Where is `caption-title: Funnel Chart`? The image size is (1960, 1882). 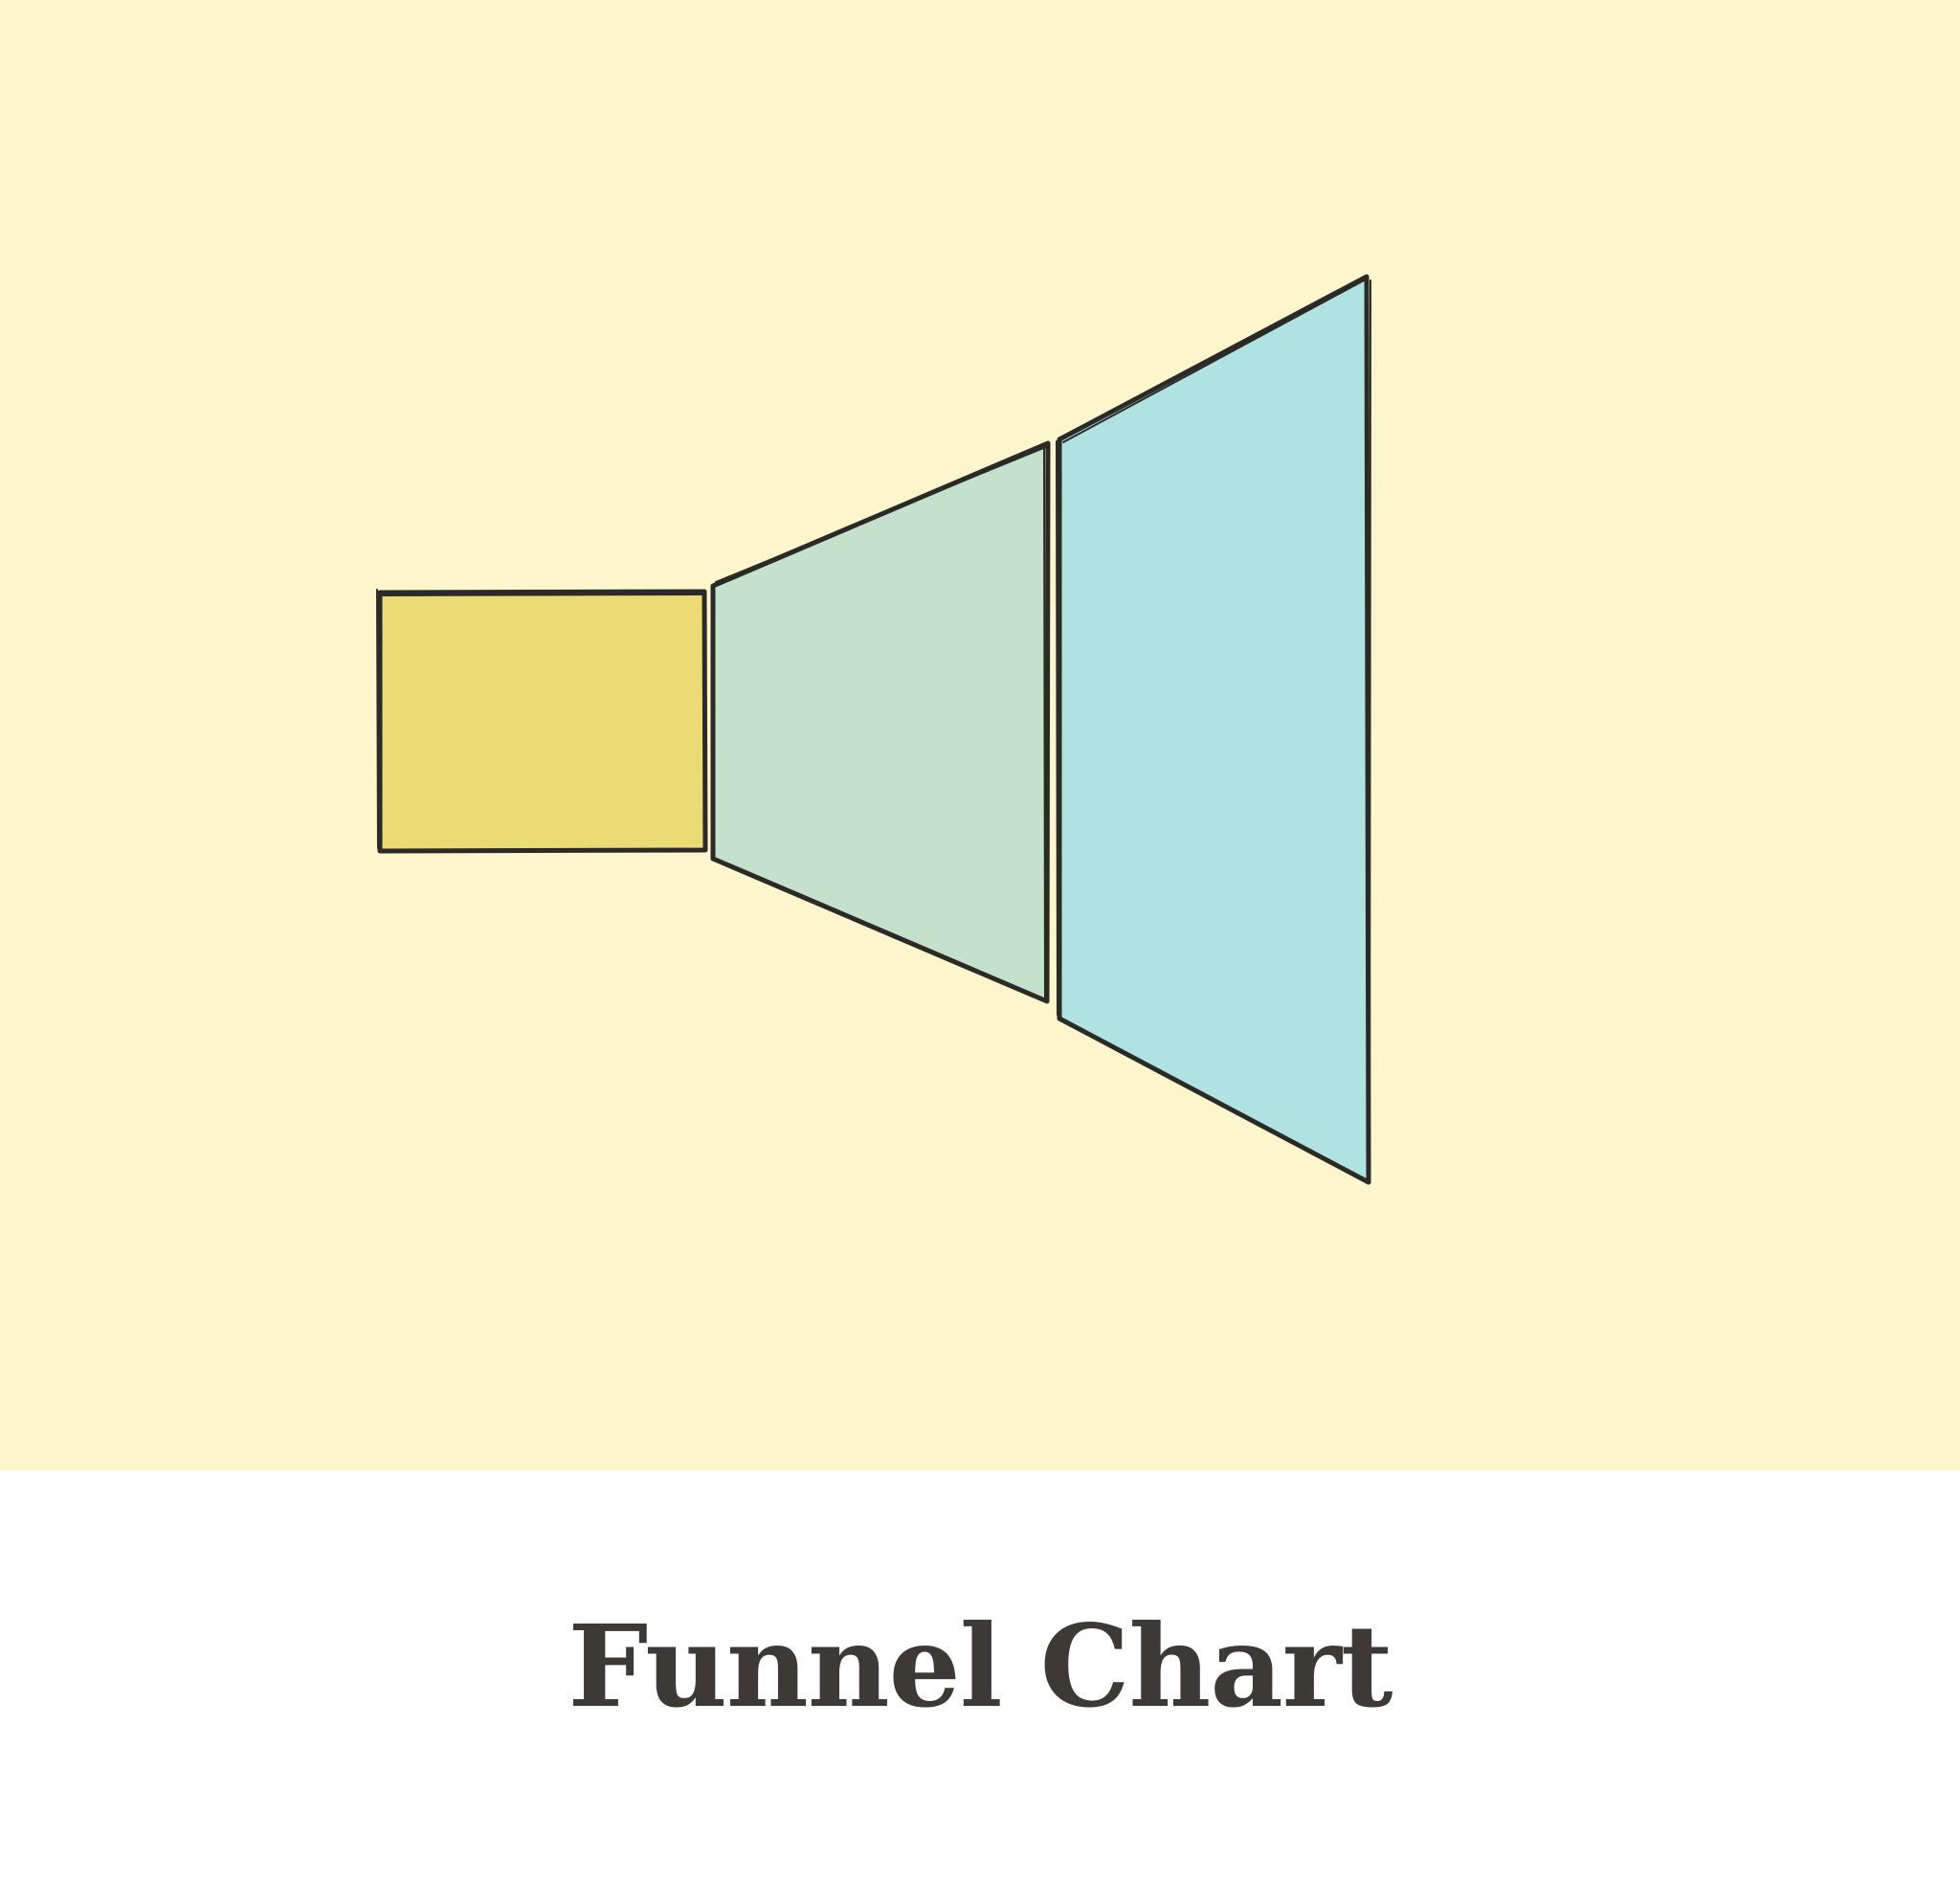
caption-title: Funnel Chart is located at coordinates (981, 1666).